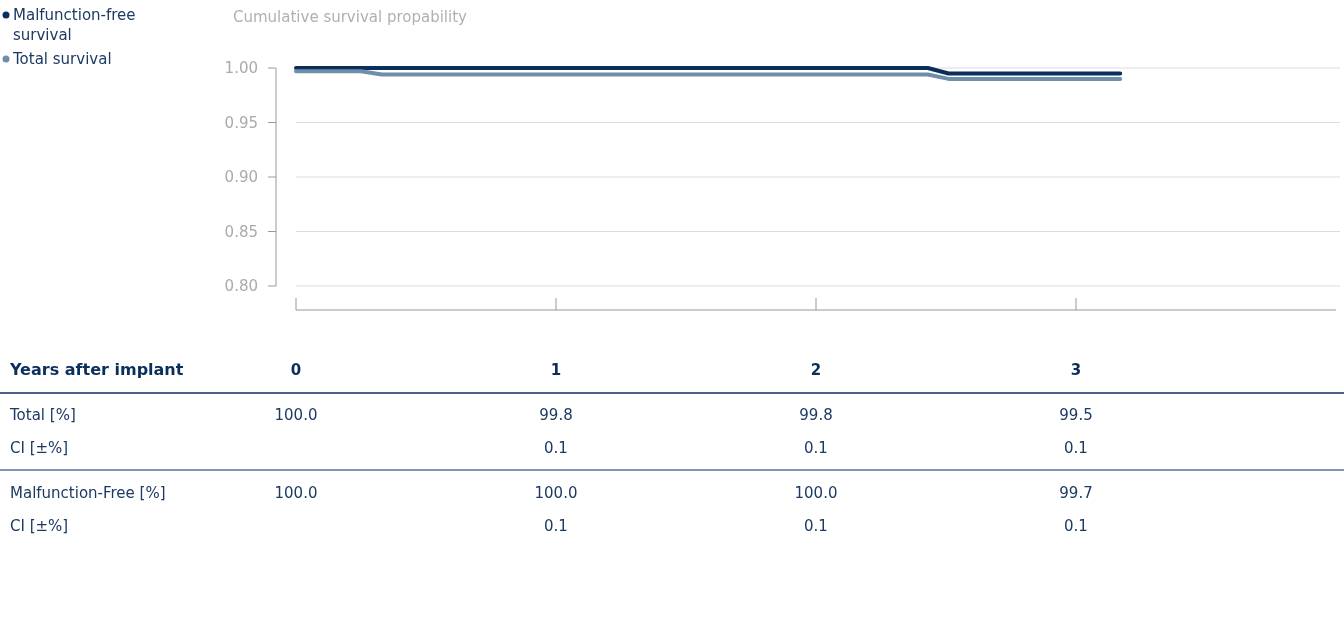 The width and height of the screenshot is (1344, 627). Describe the element at coordinates (296, 370) in the screenshot. I see `x-tick-label: 0` at that location.